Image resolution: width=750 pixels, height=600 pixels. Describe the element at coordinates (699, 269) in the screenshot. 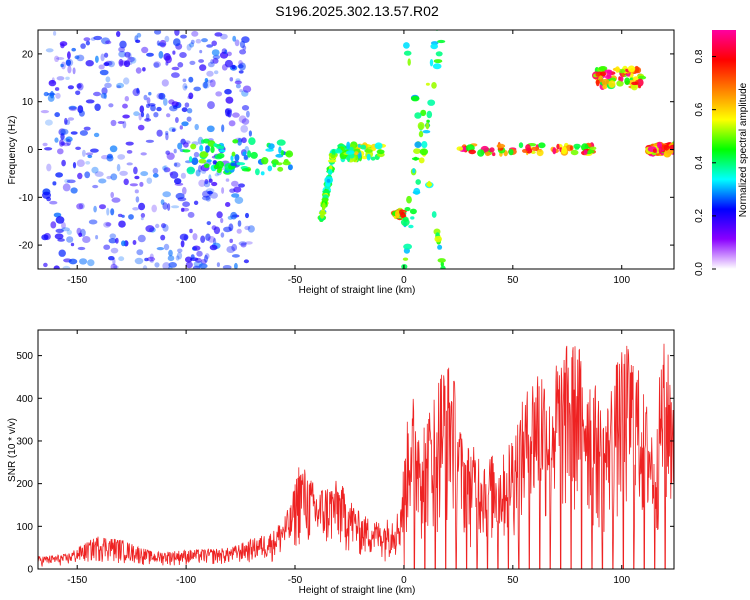

I see `colorbar-tick-label: 0.0` at that location.